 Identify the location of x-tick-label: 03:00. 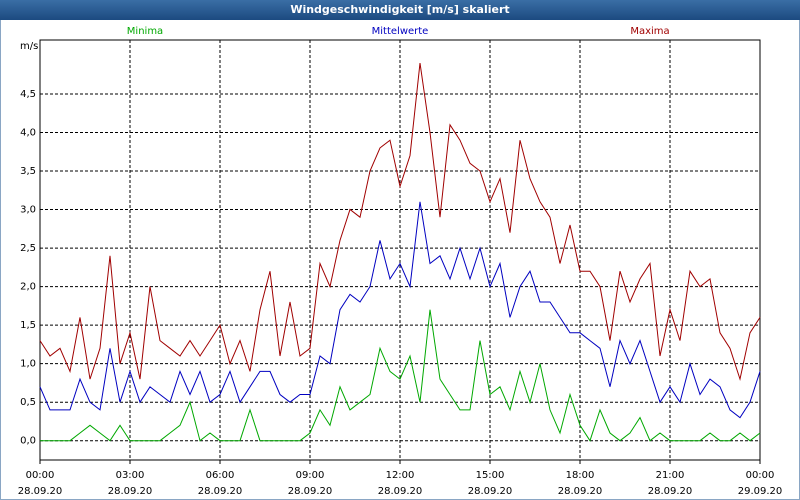
(130, 475).